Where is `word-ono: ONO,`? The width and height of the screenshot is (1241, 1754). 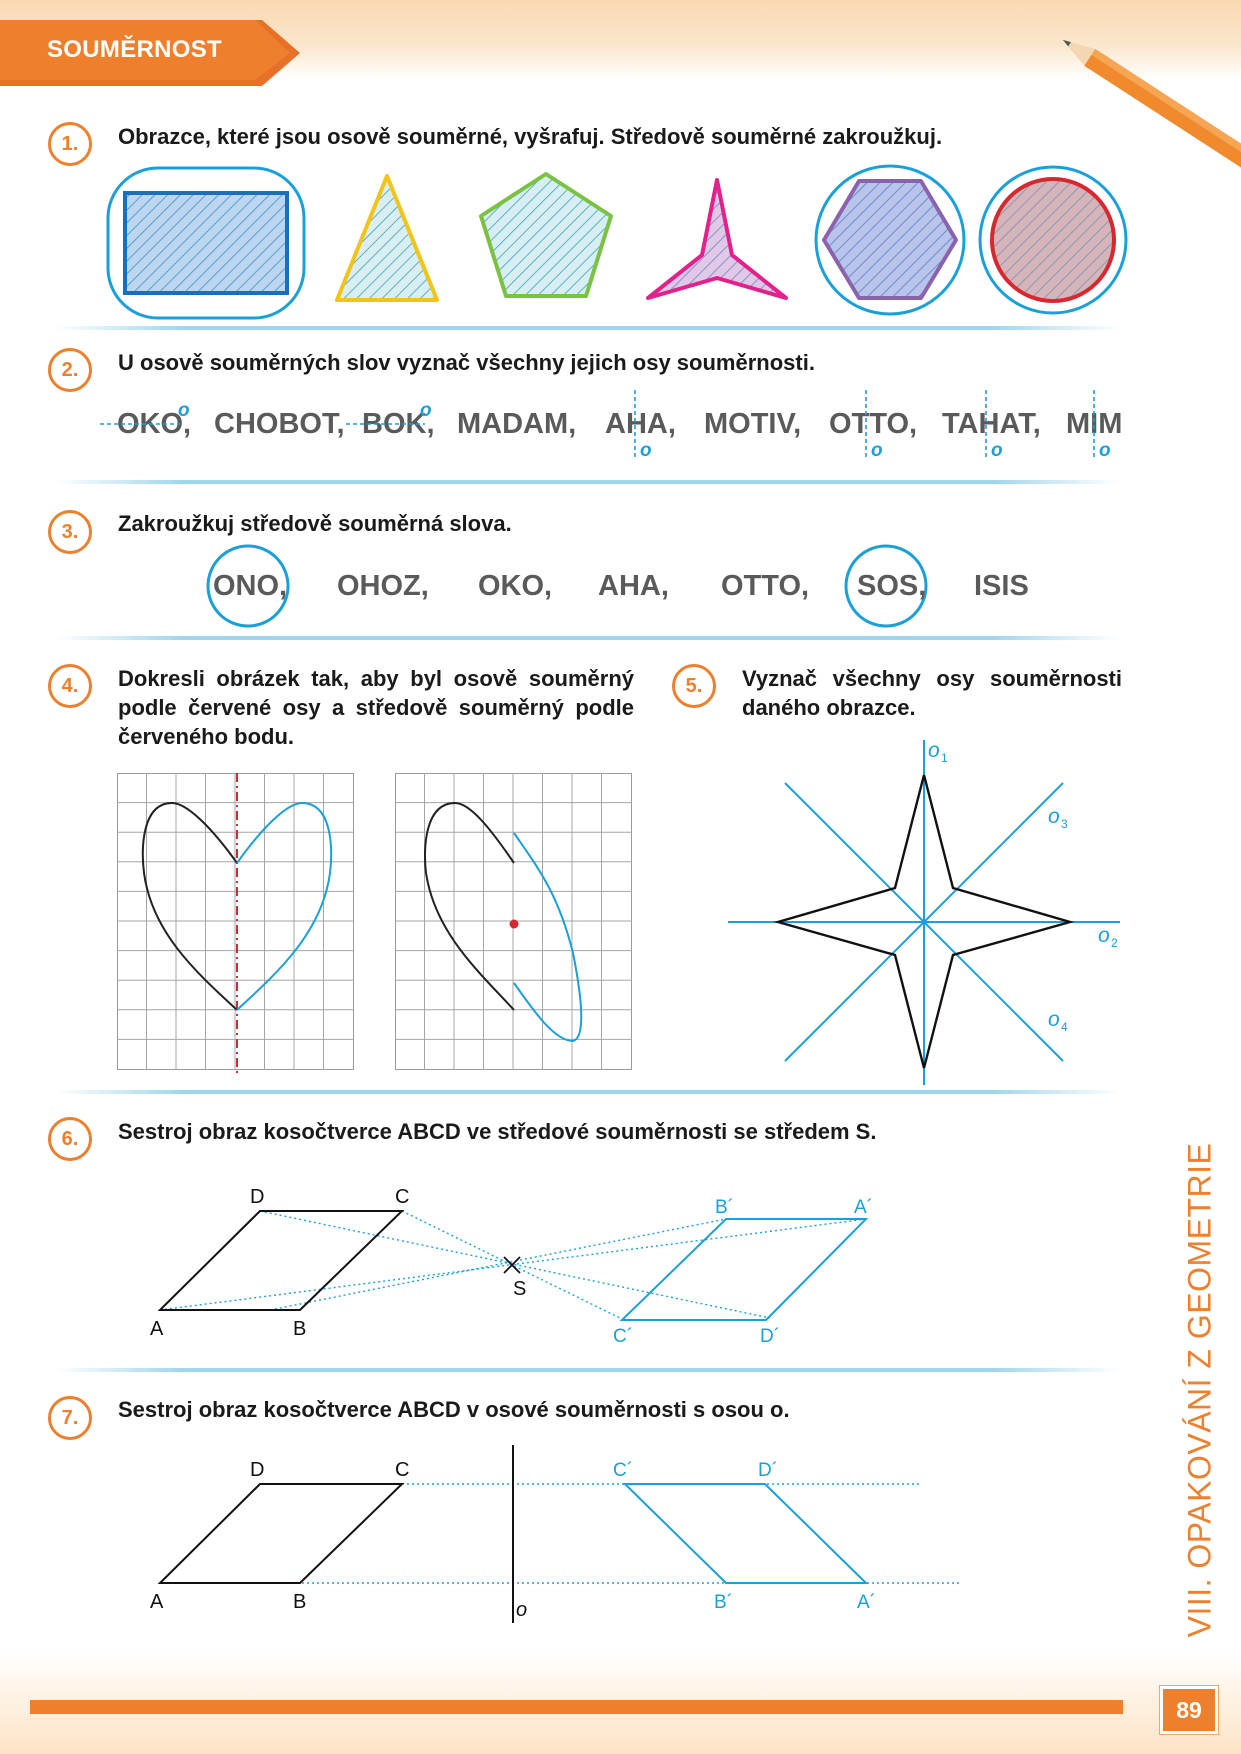
word-ono: ONO, is located at coordinates (250, 586).